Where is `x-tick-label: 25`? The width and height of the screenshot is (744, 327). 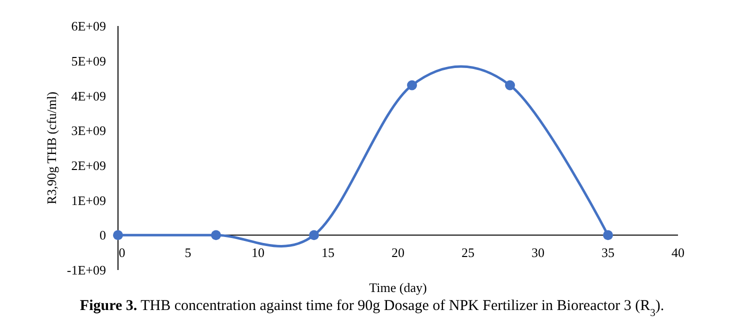 x-tick-label: 25 is located at coordinates (468, 252).